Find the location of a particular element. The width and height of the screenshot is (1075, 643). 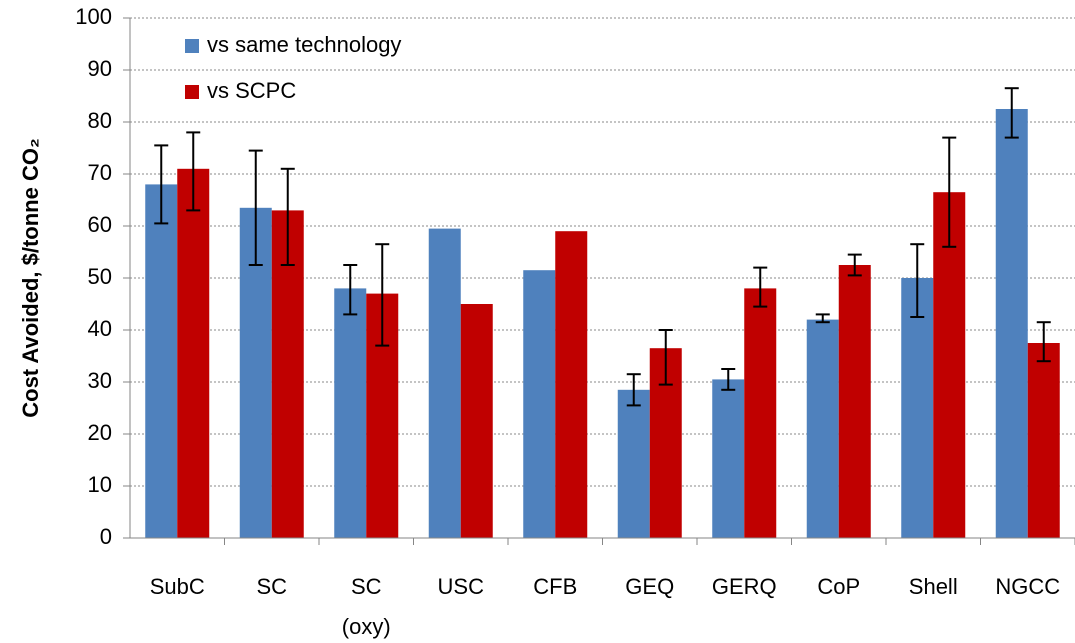

y-axis-label: Cost Avoided, $/tonne CO₂ is located at coordinates (30, 278).